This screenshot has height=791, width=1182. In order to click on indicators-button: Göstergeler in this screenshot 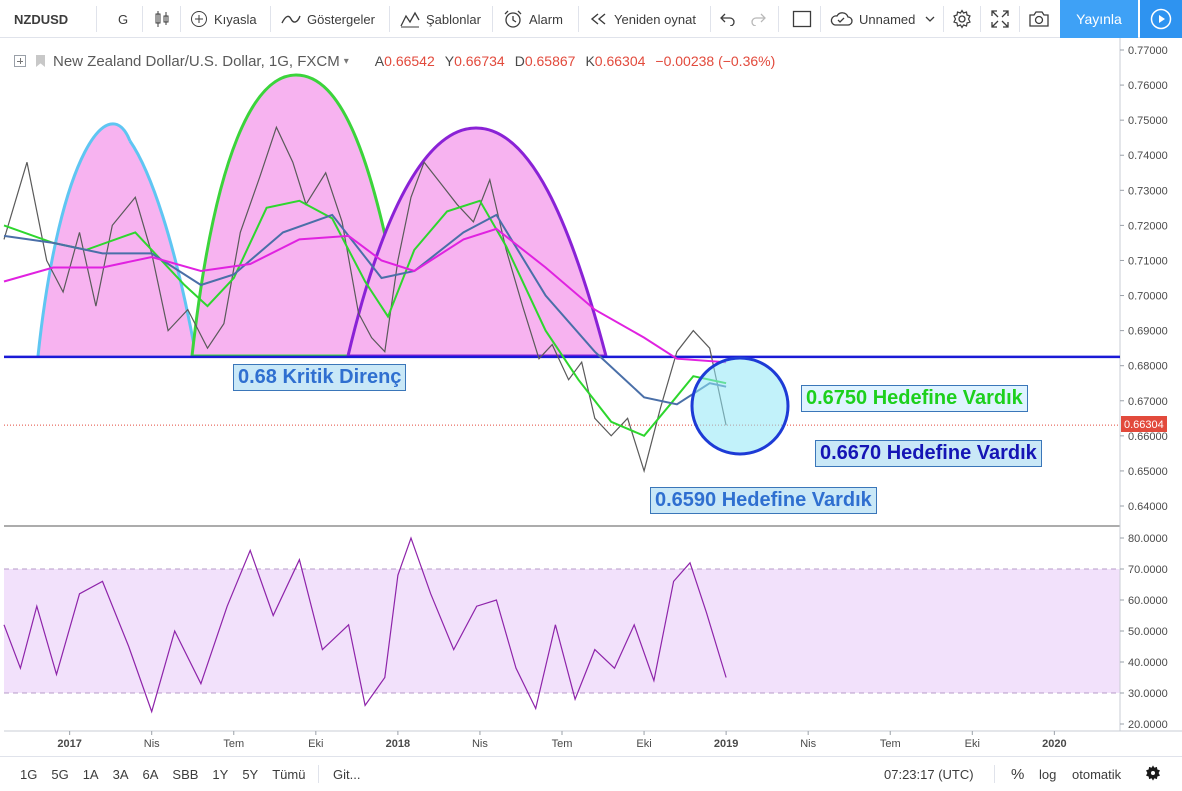, I will do `click(328, 19)`.